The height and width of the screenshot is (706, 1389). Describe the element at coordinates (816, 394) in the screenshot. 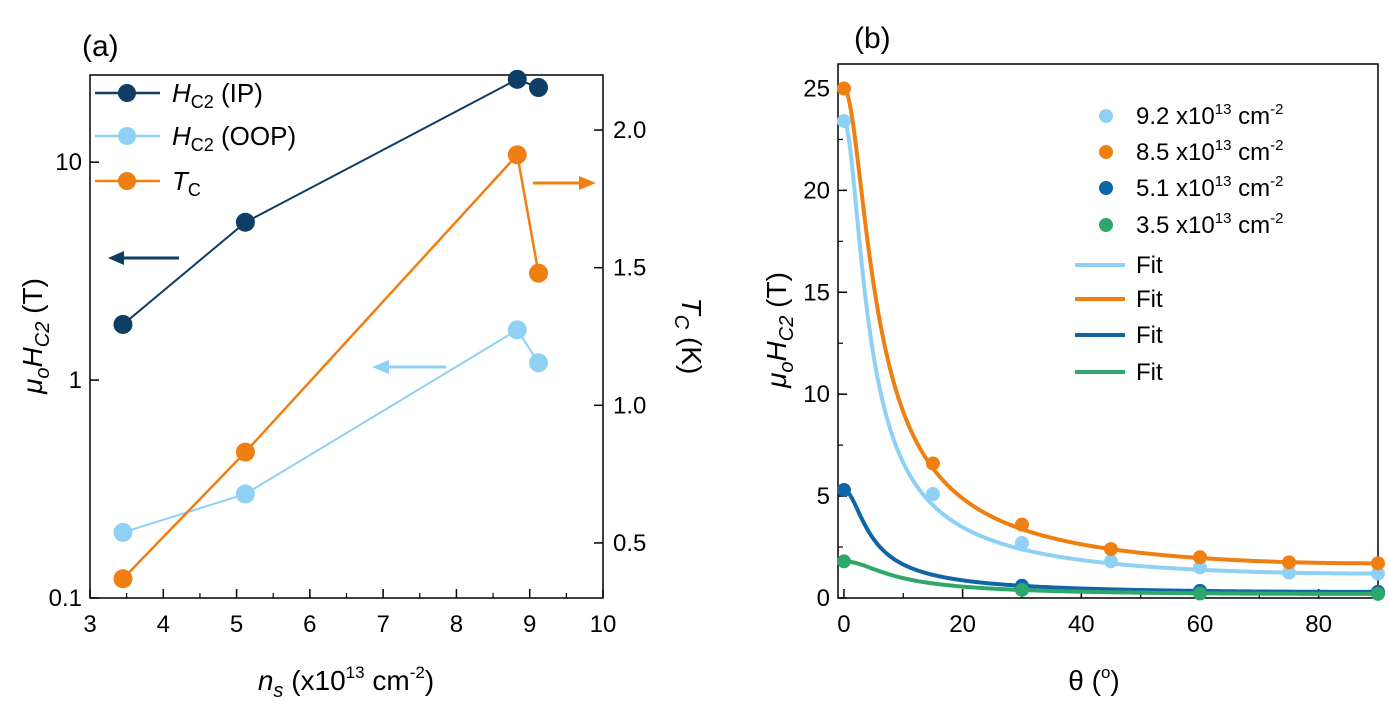

I see `y-tick-label: 10` at that location.